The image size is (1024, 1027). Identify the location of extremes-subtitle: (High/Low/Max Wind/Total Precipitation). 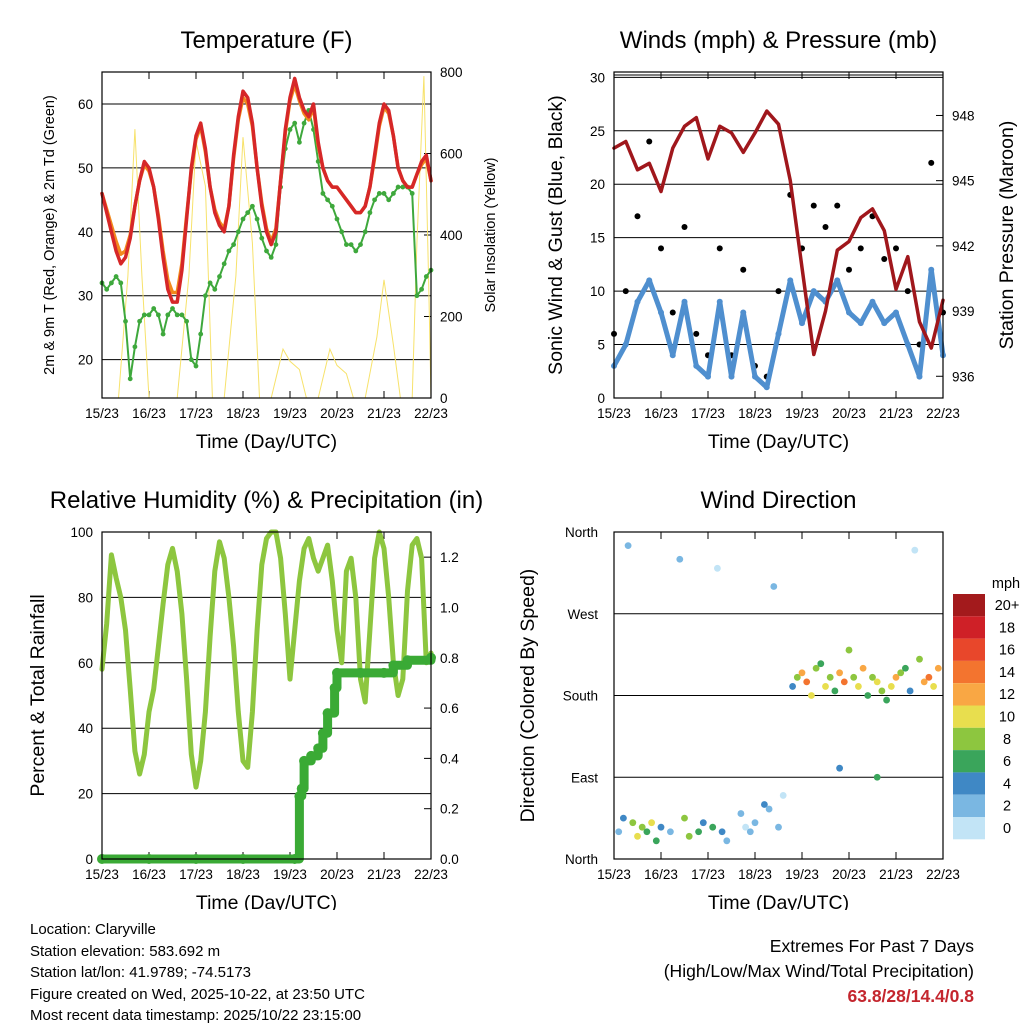
(818, 971).